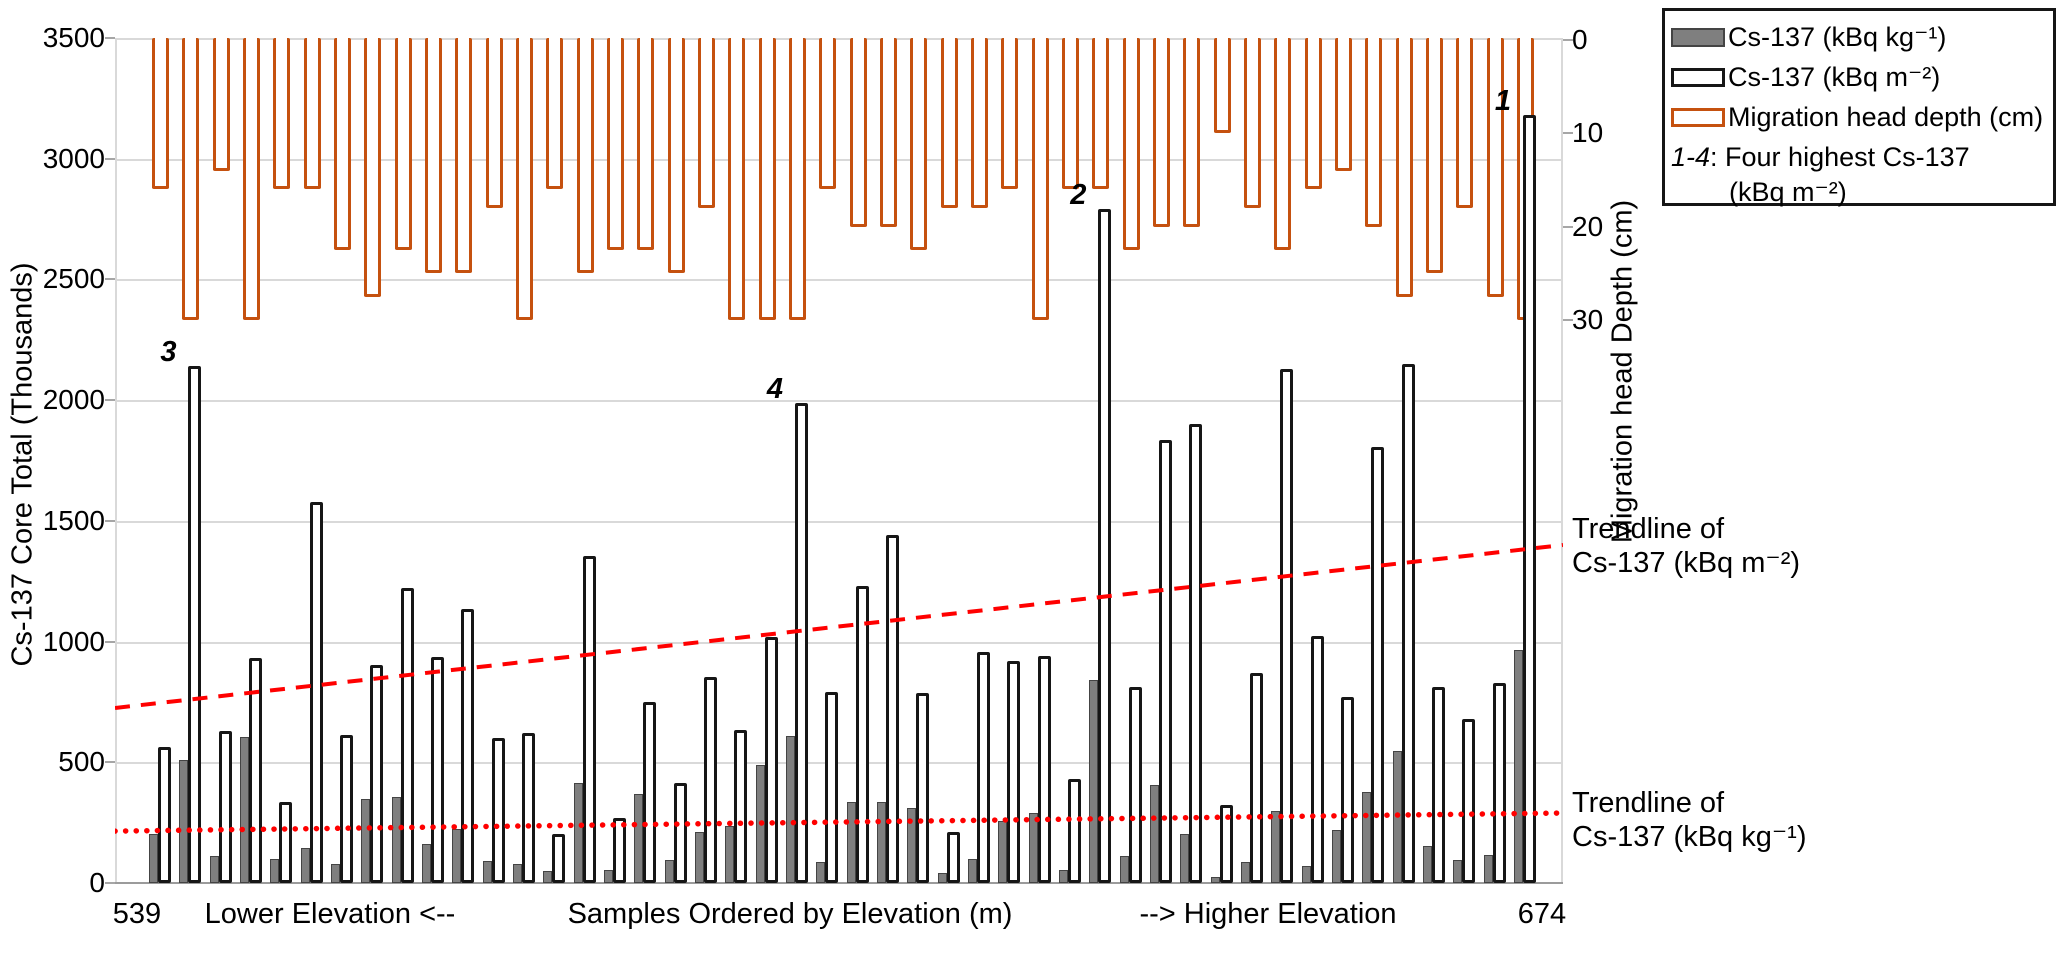 This screenshot has height=957, width=2067. What do you see at coordinates (1805, 77) in the screenshot?
I see `legend-item-cs137-m2: Cs-137 (kBq m⁻²)` at bounding box center [1805, 77].